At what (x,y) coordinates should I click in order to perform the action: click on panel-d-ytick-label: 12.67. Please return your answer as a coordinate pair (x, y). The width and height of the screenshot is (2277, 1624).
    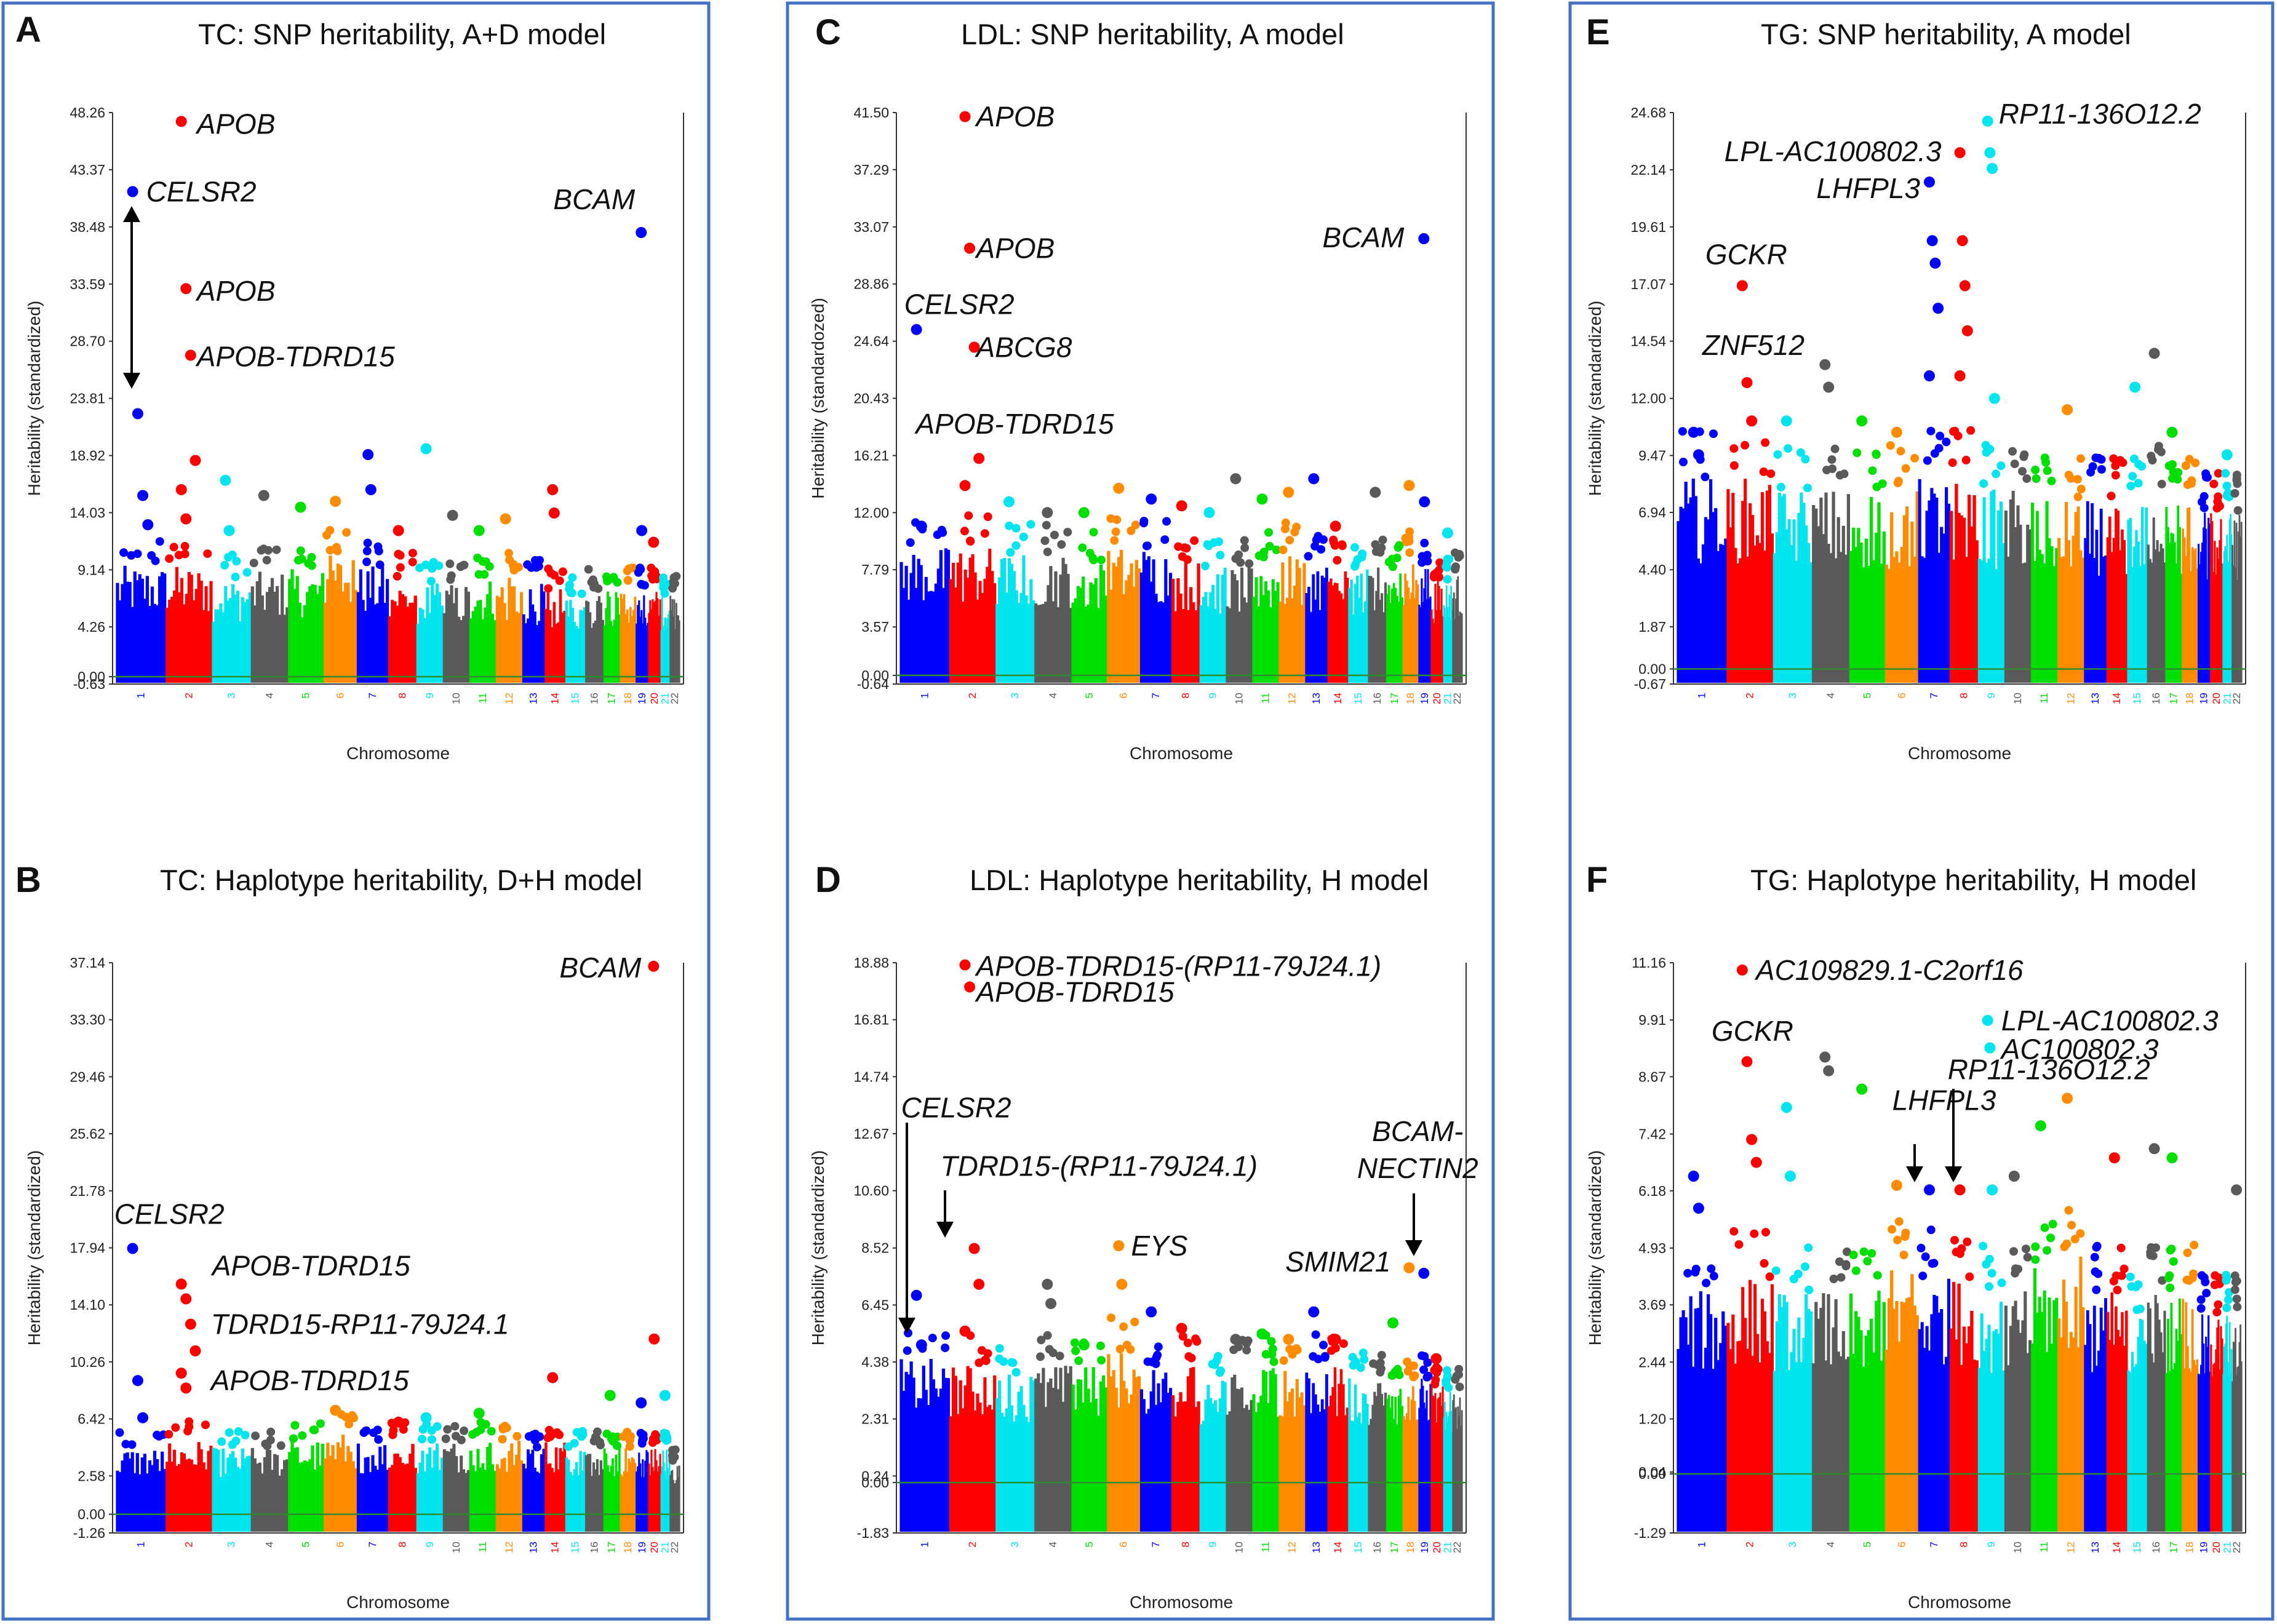
    Looking at the image, I should click on (871, 1134).